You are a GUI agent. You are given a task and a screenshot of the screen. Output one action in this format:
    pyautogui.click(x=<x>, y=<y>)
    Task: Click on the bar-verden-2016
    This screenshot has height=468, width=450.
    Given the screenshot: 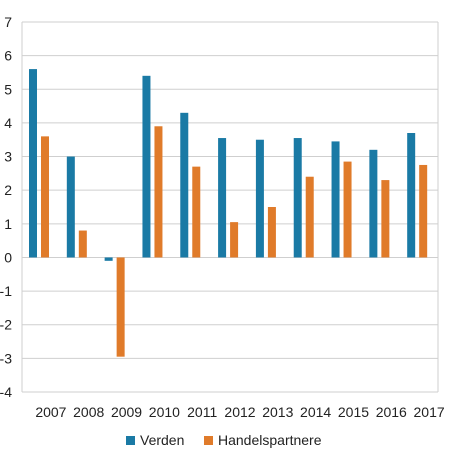 What is the action you would take?
    pyautogui.click(x=373, y=203)
    